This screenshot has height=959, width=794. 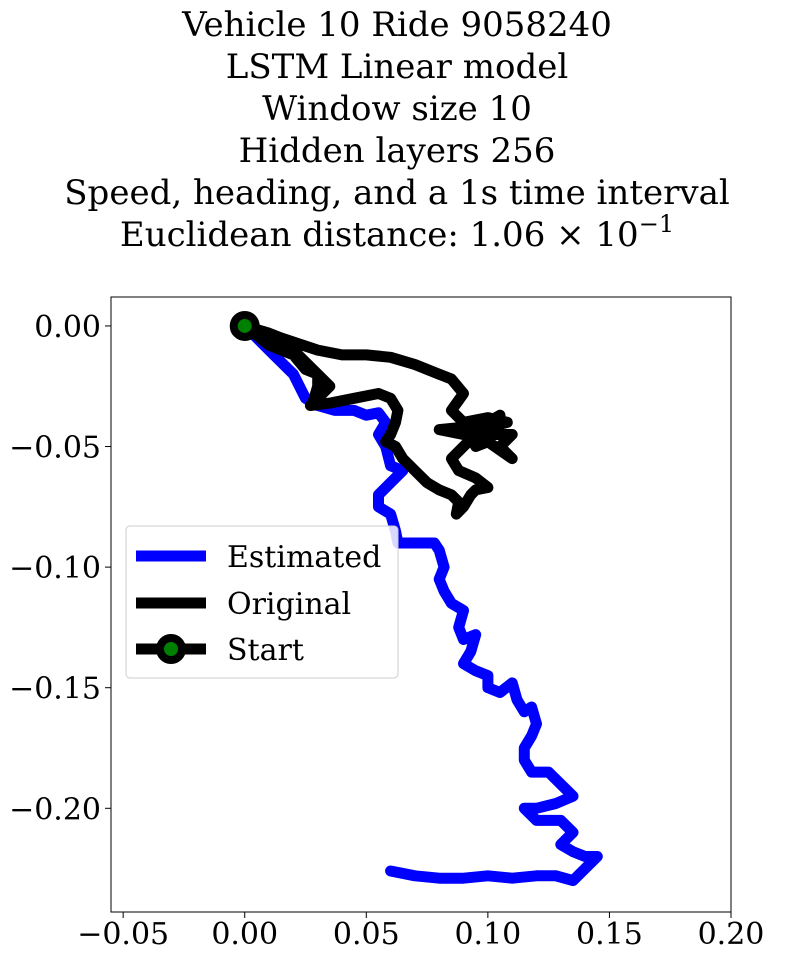 I want to click on title-line-6: Euclidean distance: 1.06 × 10−1, so click(x=397, y=234).